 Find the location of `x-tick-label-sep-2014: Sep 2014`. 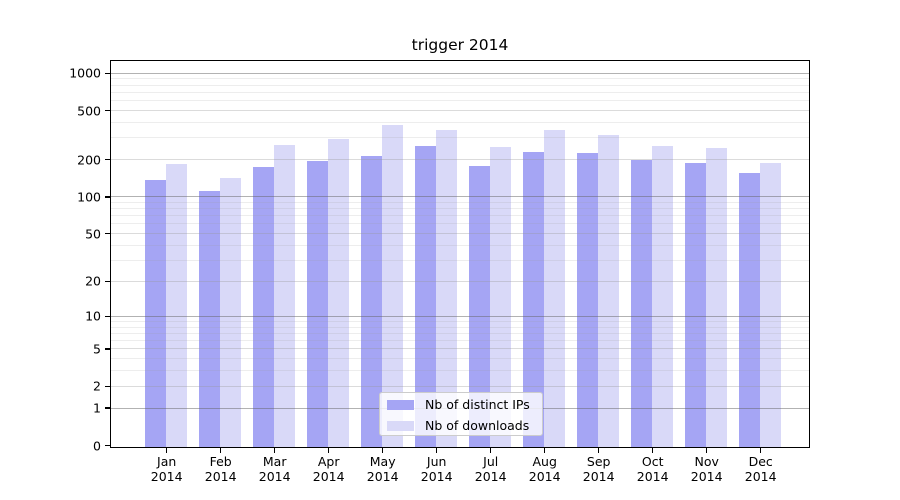

x-tick-label-sep-2014: Sep 2014 is located at coordinates (598, 469).